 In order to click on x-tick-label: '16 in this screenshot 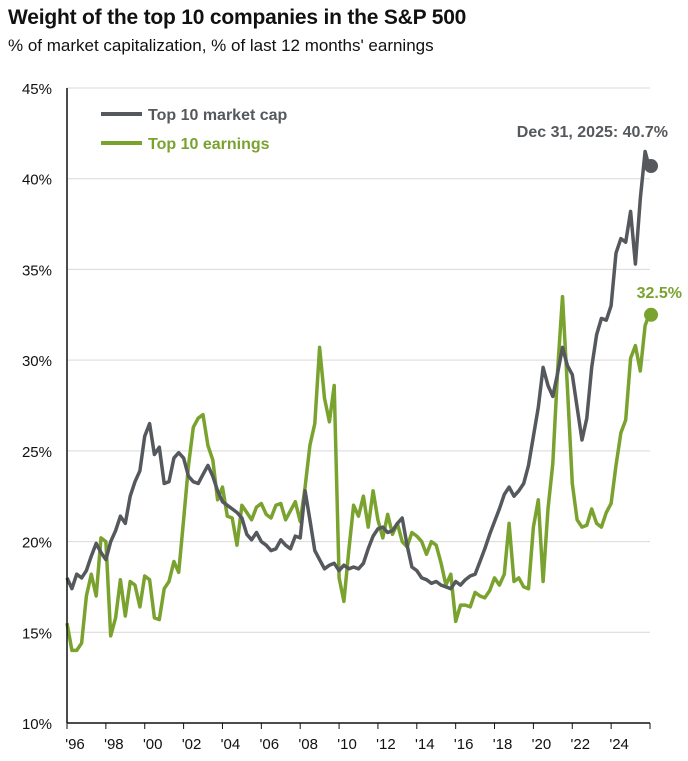, I will do `click(464, 744)`.